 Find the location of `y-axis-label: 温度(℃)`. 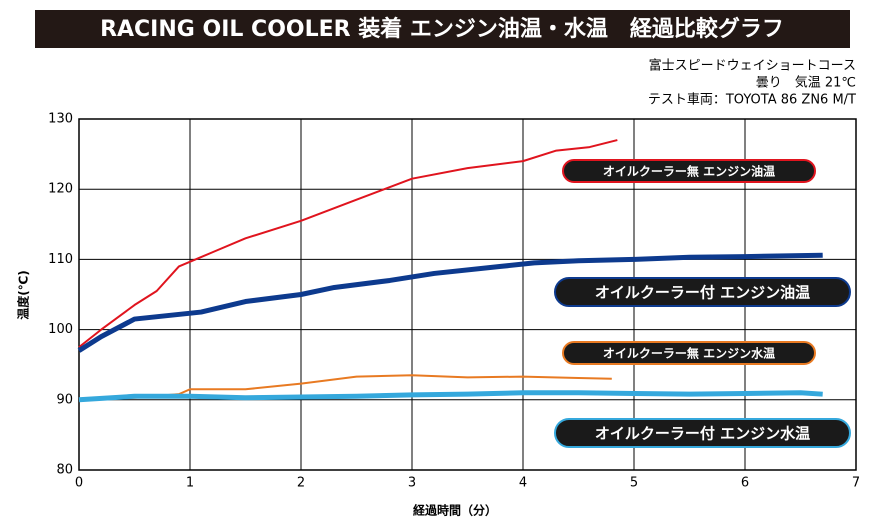

y-axis-label: 温度(℃) is located at coordinates (23, 295).